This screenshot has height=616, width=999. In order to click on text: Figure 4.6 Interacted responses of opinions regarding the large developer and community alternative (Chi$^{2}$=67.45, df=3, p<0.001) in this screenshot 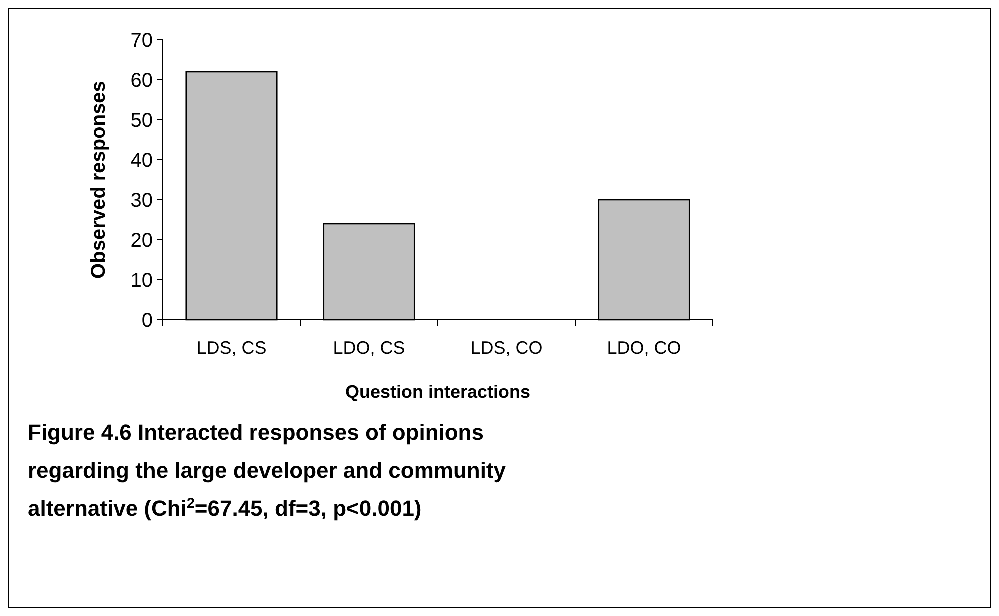, I will do `click(267, 470)`.